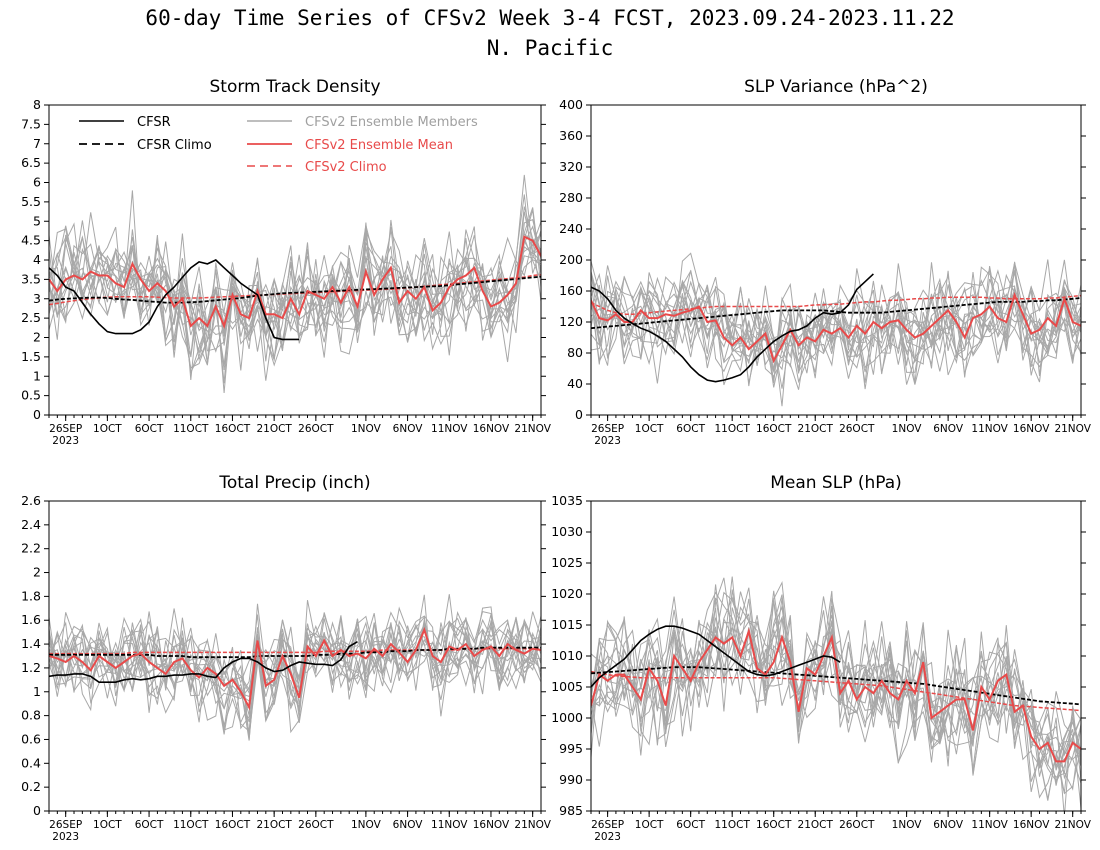 This screenshot has width=1100, height=850. Describe the element at coordinates (571, 290) in the screenshot. I see `y-tick-label: 160` at that location.